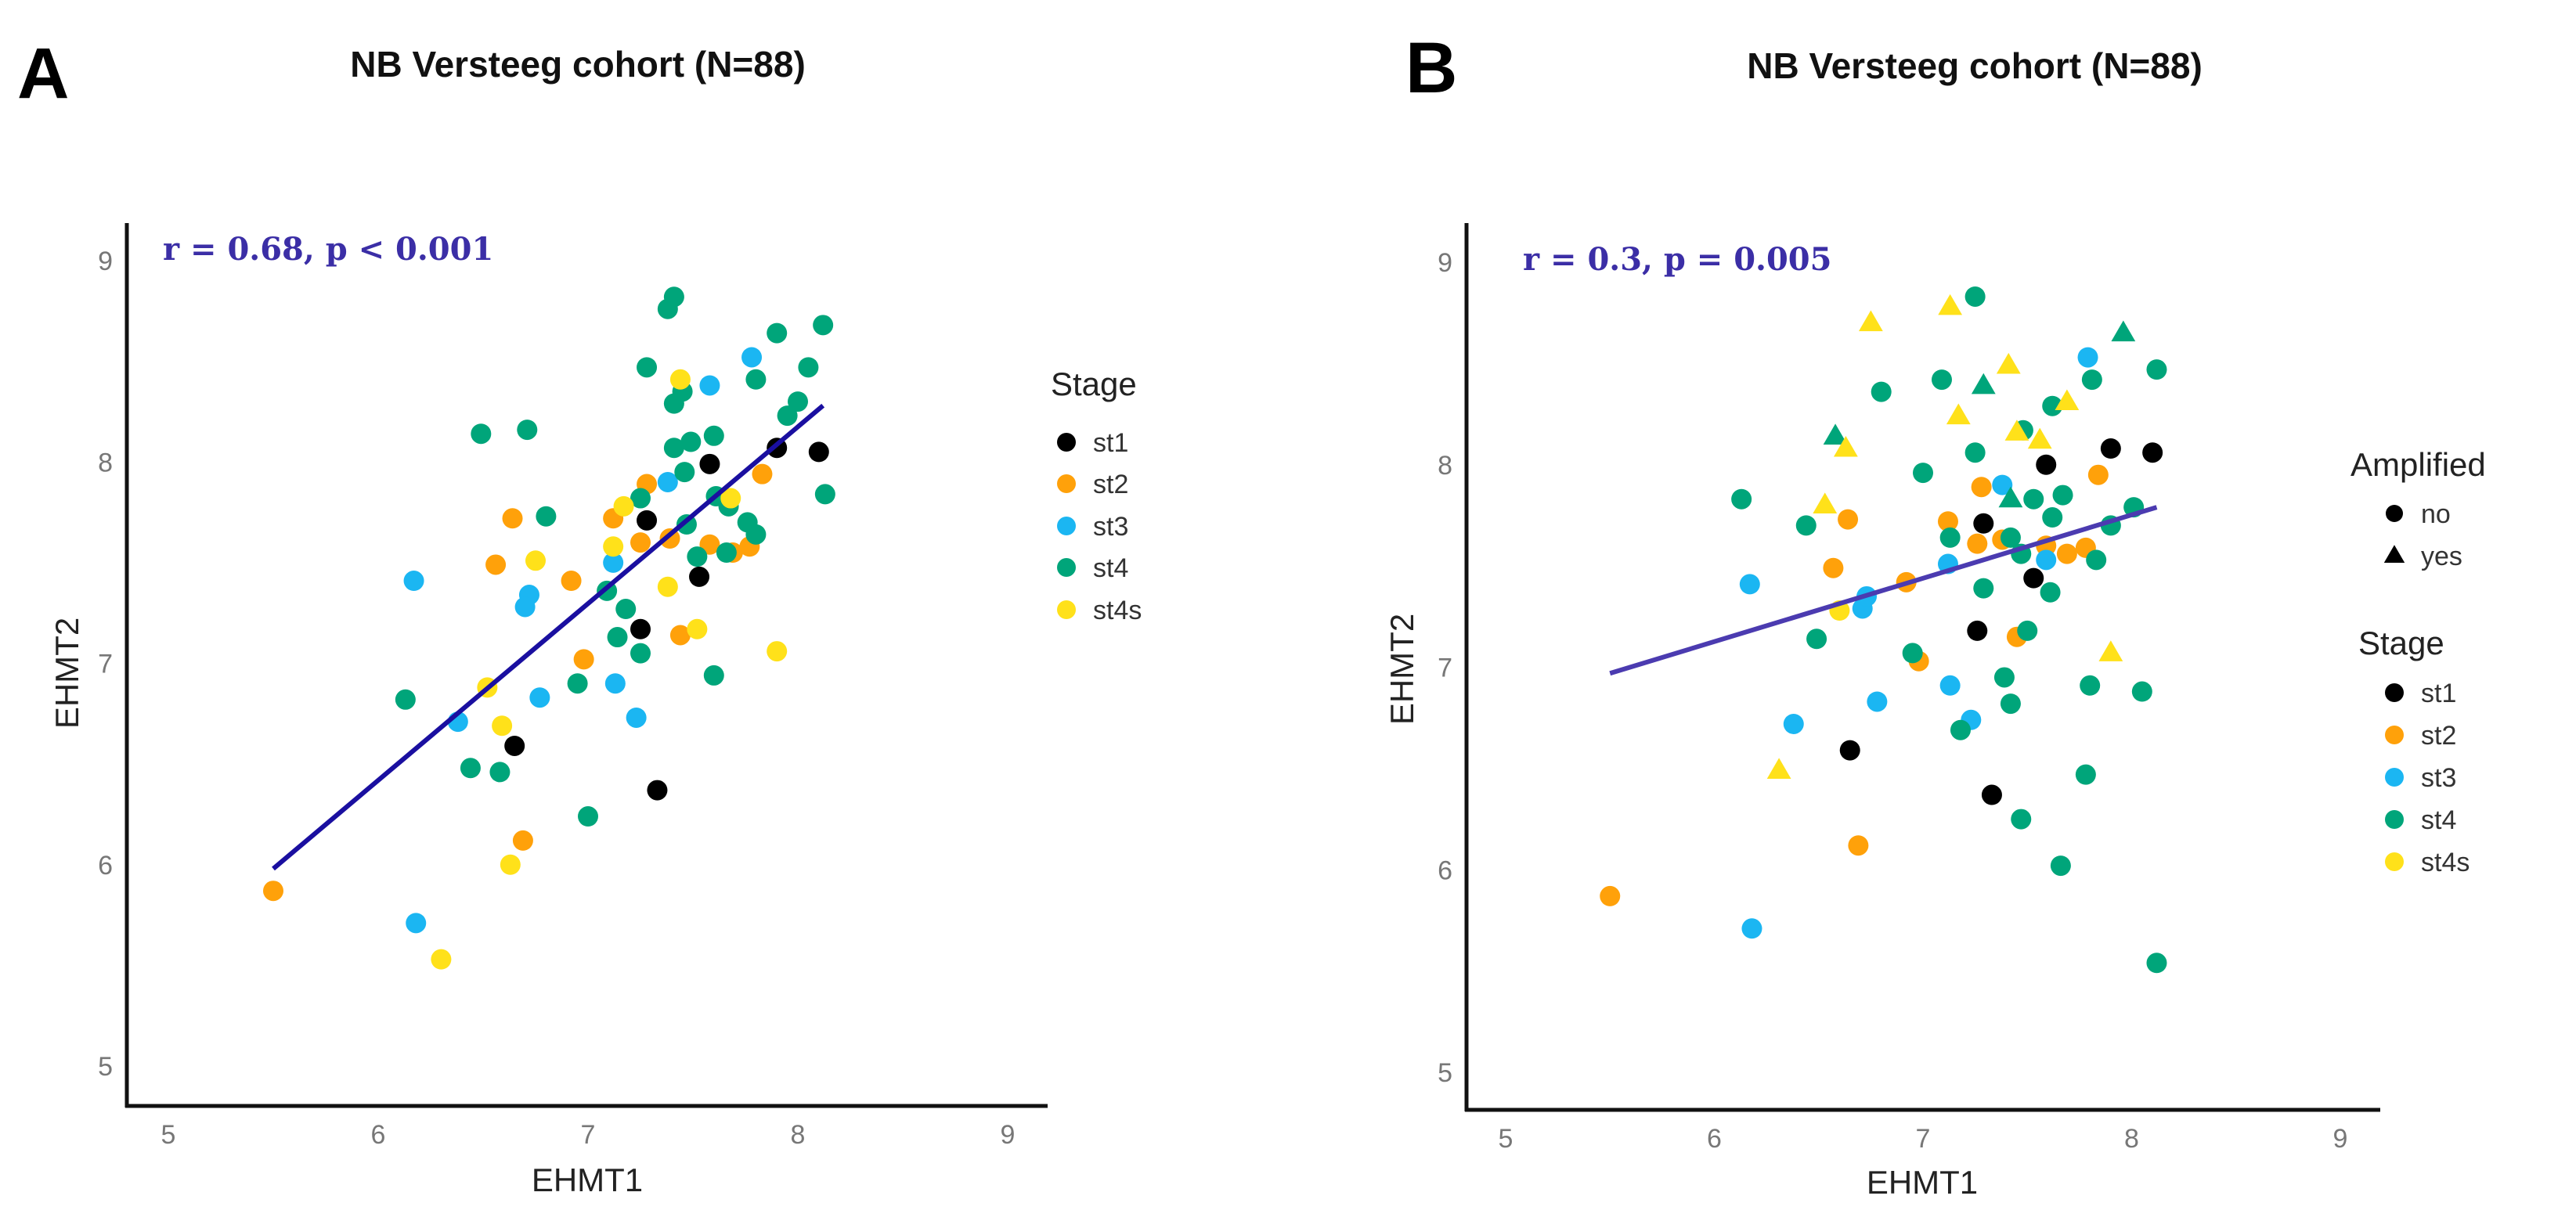  Describe the element at coordinates (1445, 1073) in the screenshot. I see `y-tick-label: 5` at that location.